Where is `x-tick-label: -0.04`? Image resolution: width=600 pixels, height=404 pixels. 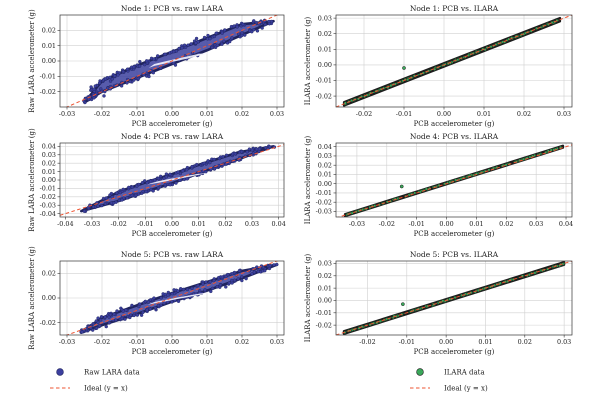 x-tick-label: -0.04 is located at coordinates (65, 224).